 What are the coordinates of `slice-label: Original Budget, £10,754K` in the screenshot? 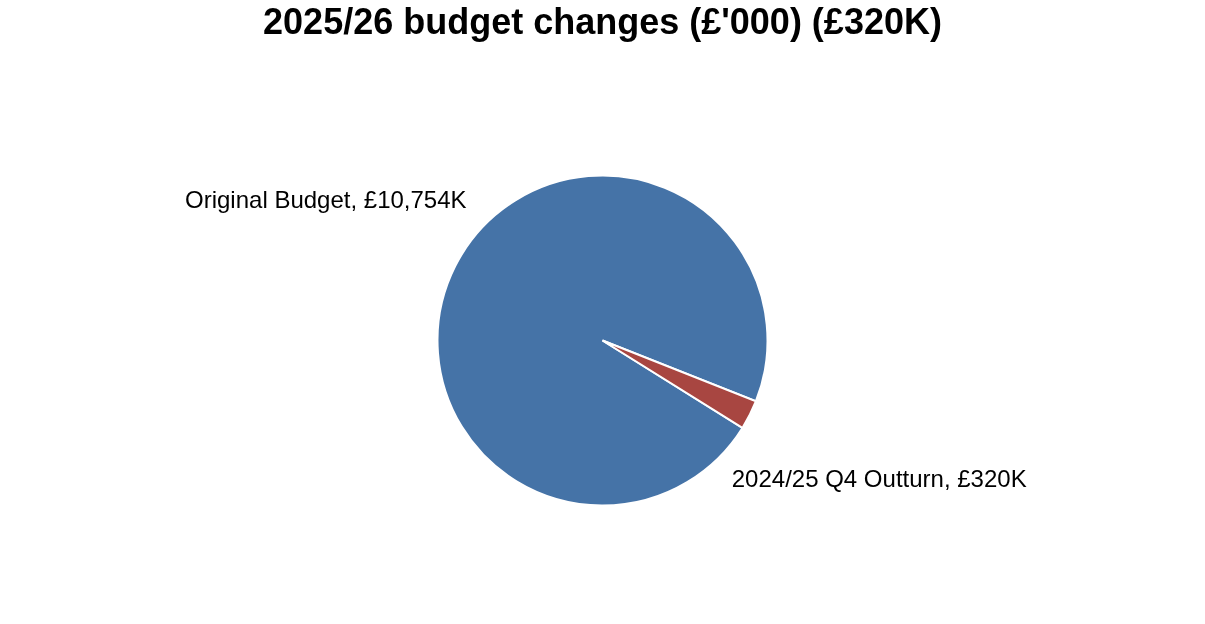 It's located at (326, 199).